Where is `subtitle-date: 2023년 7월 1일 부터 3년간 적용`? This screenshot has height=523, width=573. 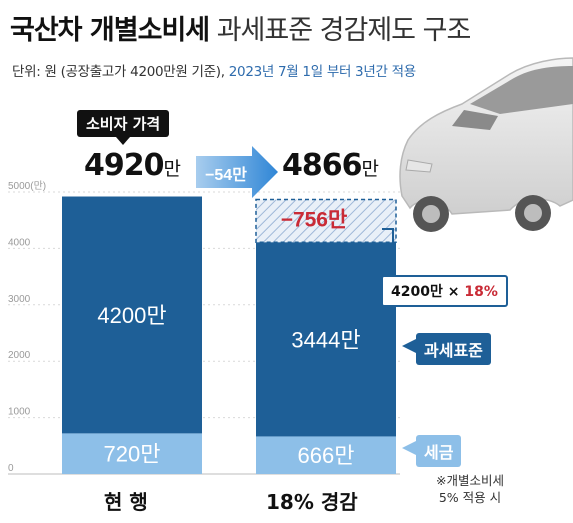
subtitle-date: 2023년 7월 1일 부터 3년간 적용 is located at coordinates (322, 72).